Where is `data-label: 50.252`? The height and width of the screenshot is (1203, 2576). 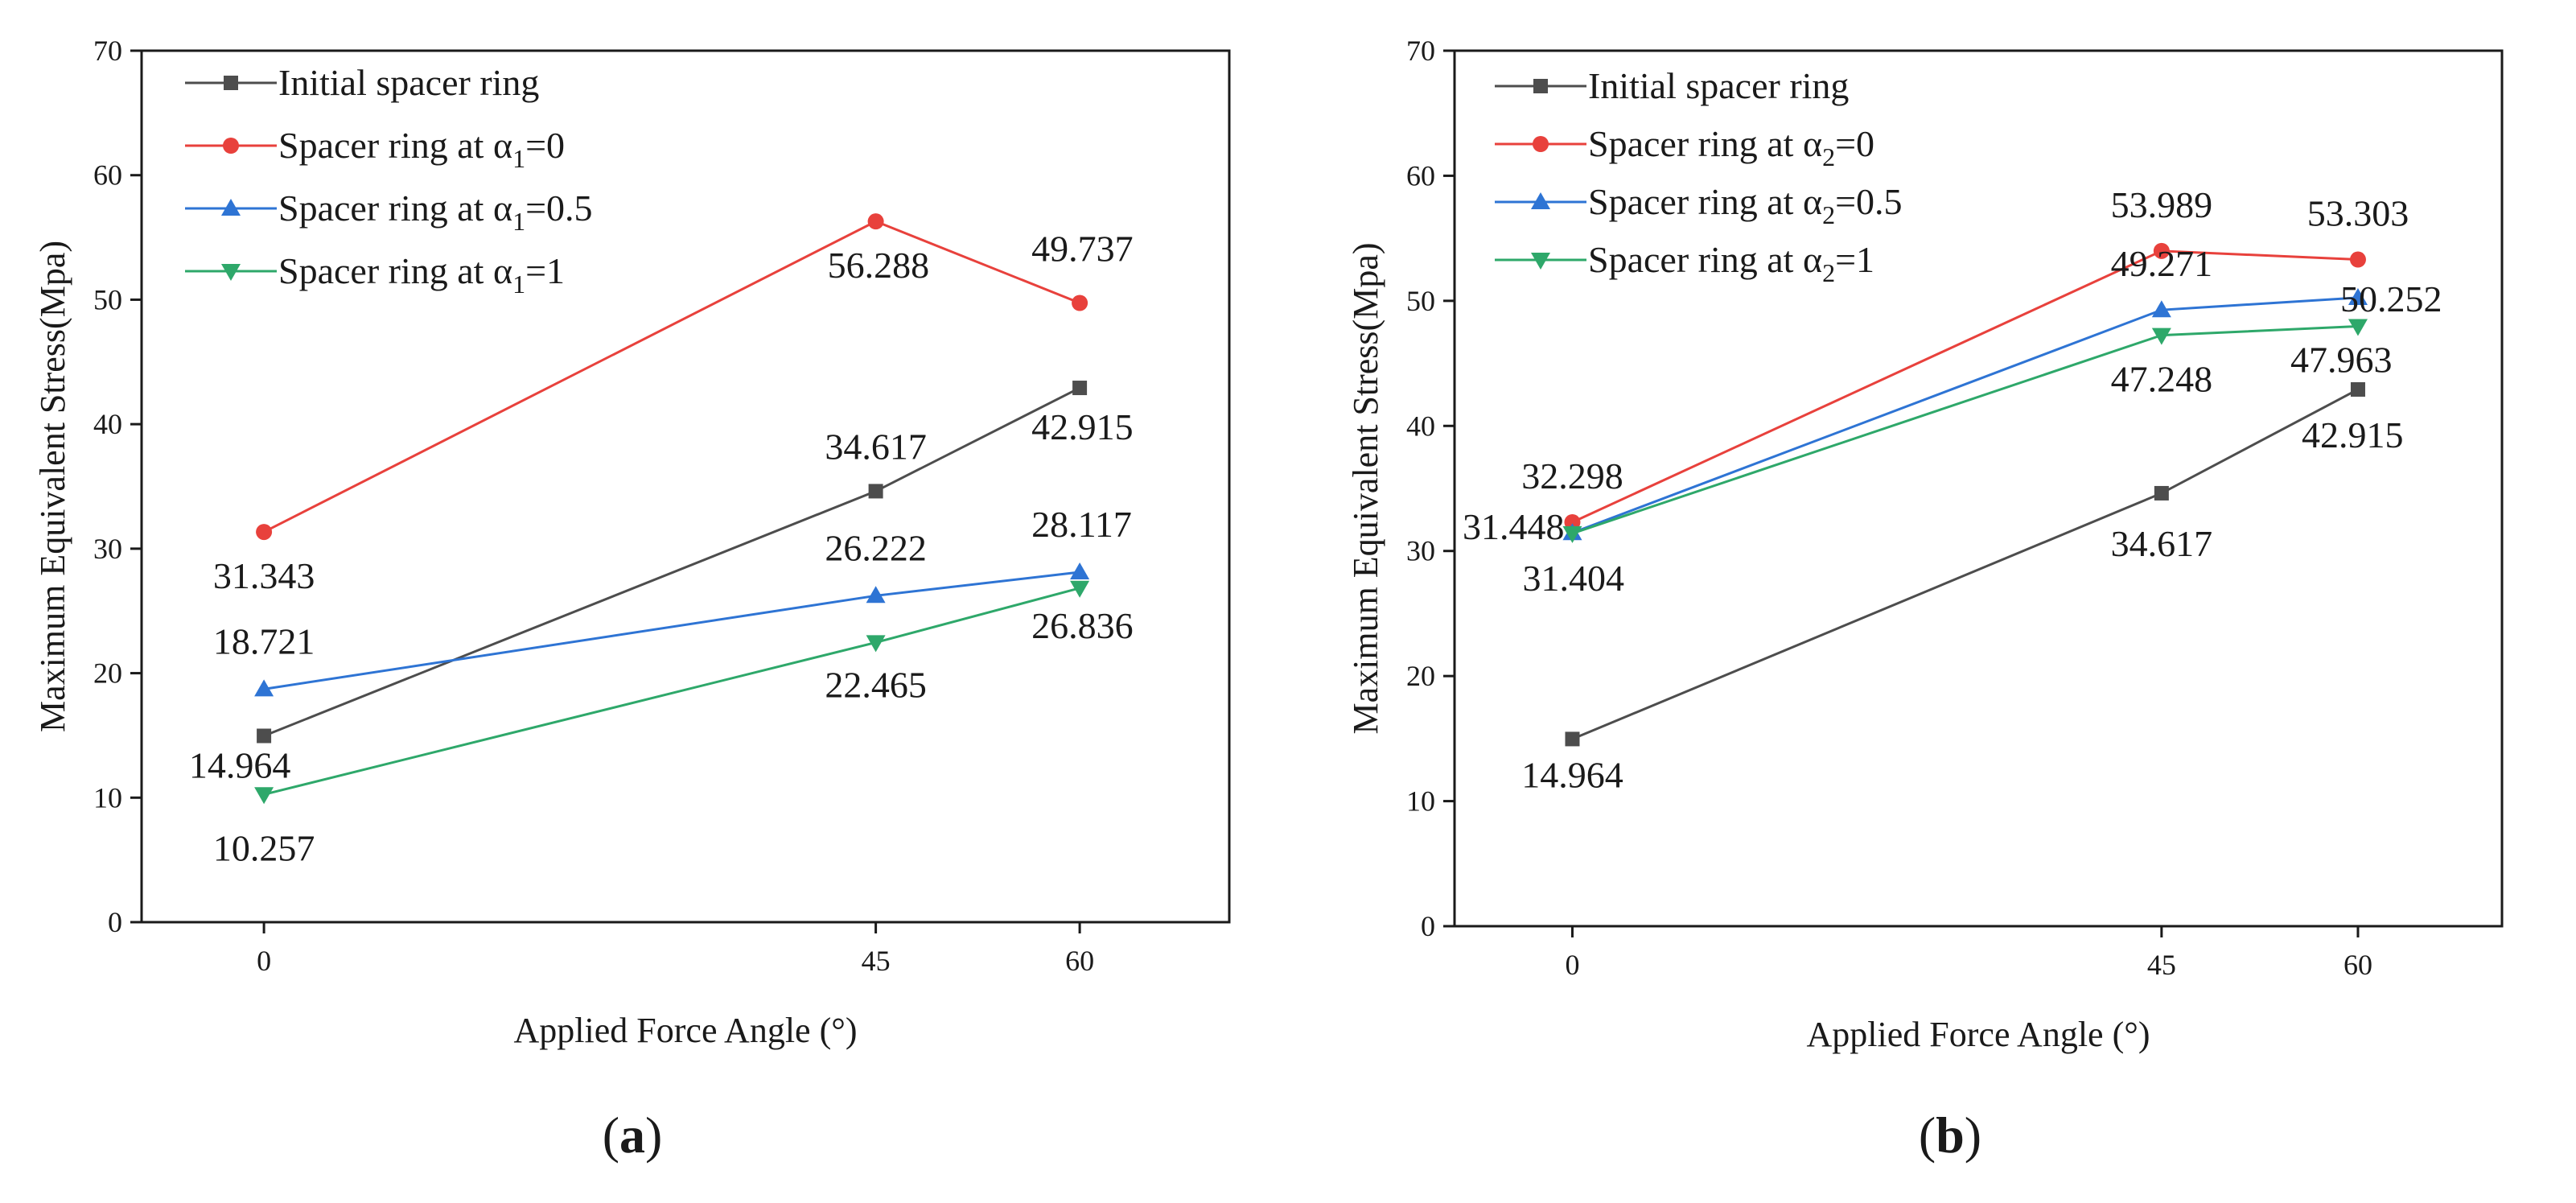 data-label: 50.252 is located at coordinates (2391, 298).